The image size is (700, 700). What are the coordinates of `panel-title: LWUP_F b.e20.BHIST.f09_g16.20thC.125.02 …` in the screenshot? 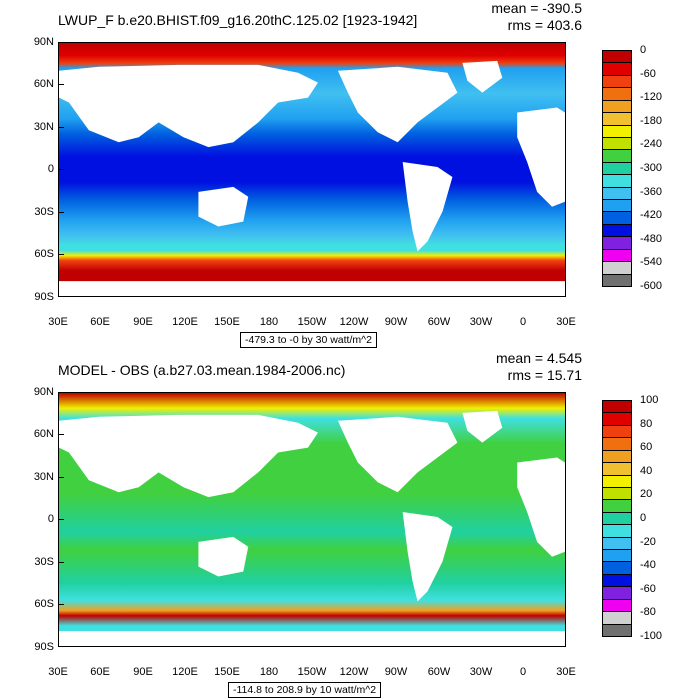 It's located at (238, 20).